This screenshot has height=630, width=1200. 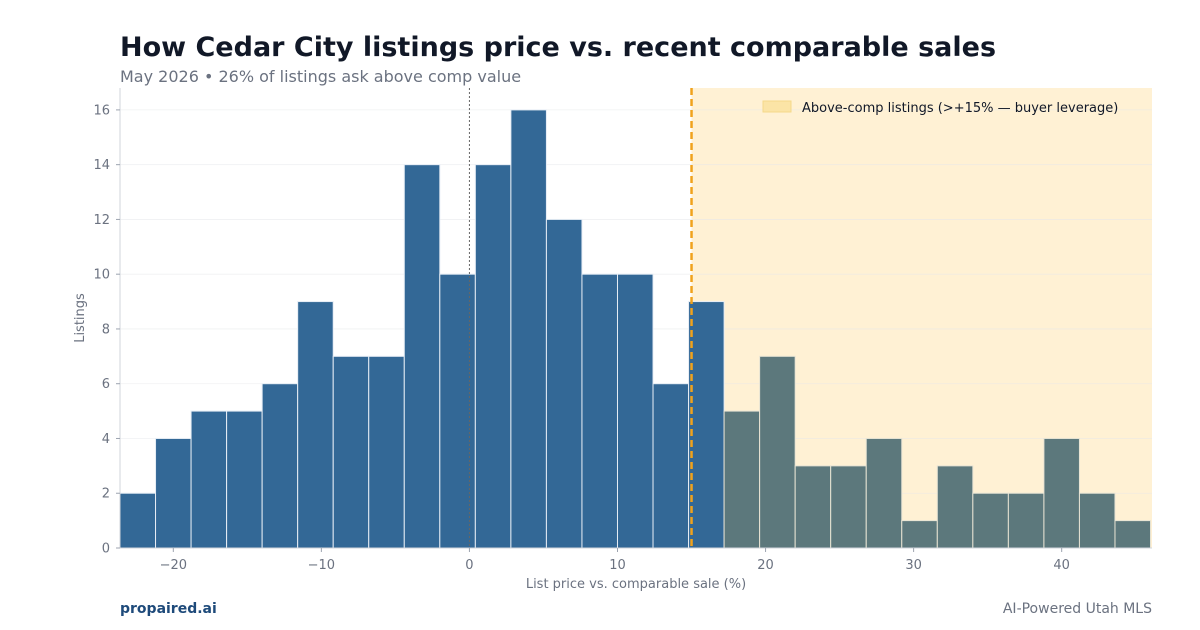 What do you see at coordinates (106, 494) in the screenshot?
I see `y-tick-label: 2` at bounding box center [106, 494].